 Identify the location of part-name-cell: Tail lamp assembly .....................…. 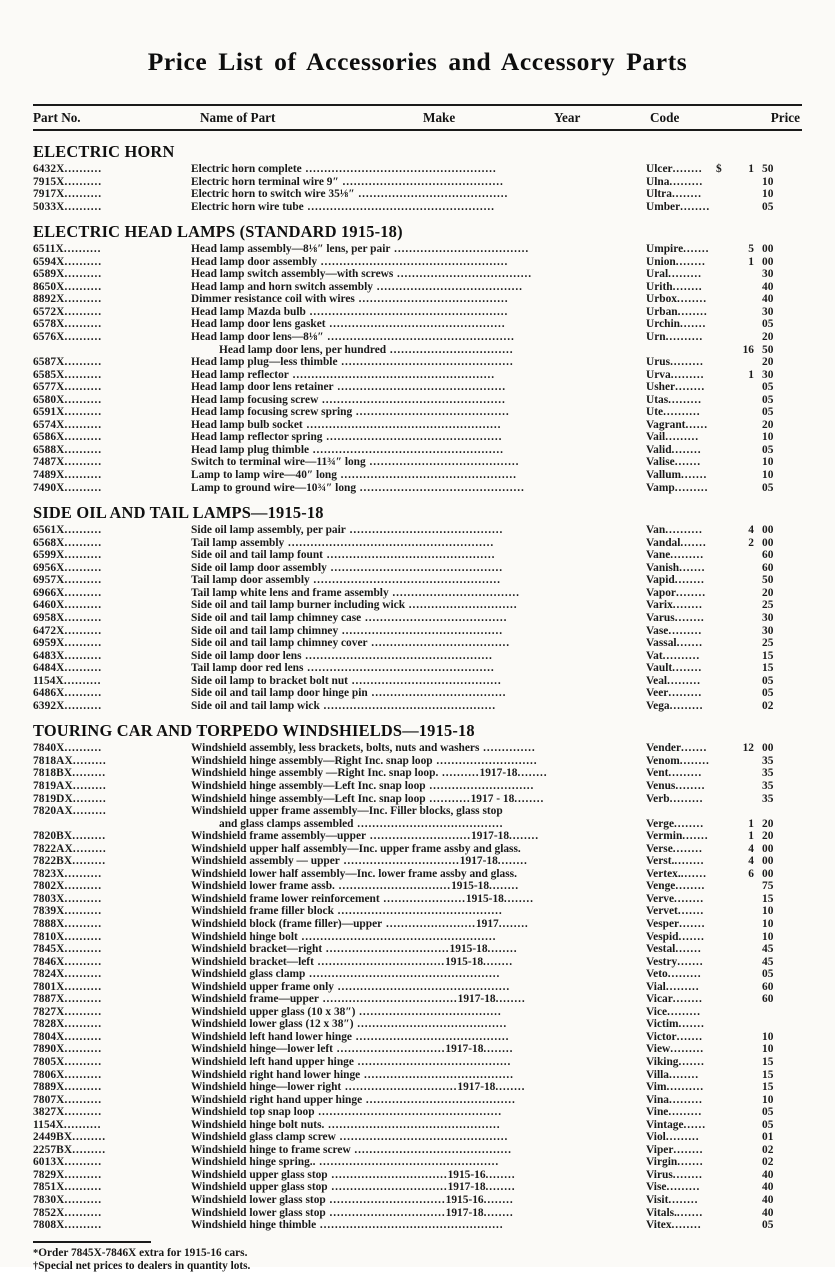
(406, 543).